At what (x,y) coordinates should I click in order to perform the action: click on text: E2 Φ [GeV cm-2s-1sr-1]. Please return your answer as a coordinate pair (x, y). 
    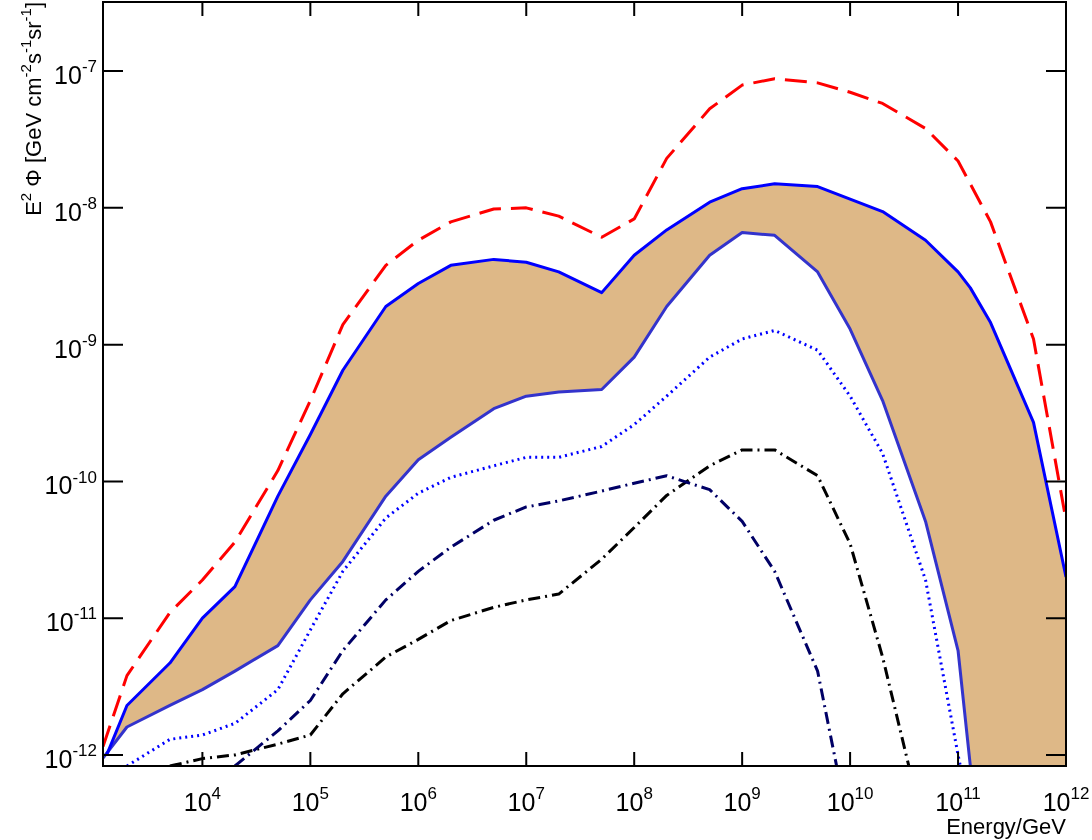
    Looking at the image, I should click on (31, 108).